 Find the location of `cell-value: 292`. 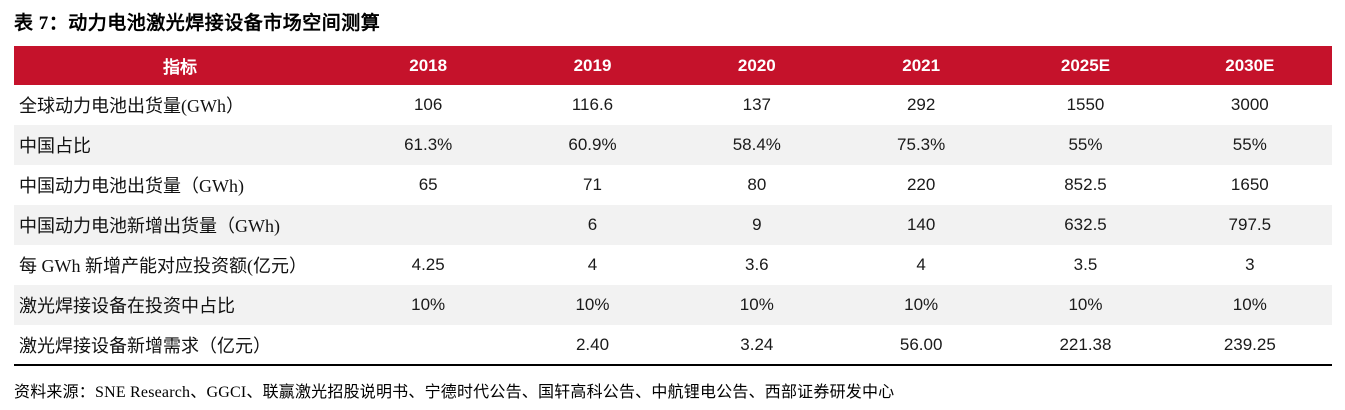

cell-value: 292 is located at coordinates (921, 104).